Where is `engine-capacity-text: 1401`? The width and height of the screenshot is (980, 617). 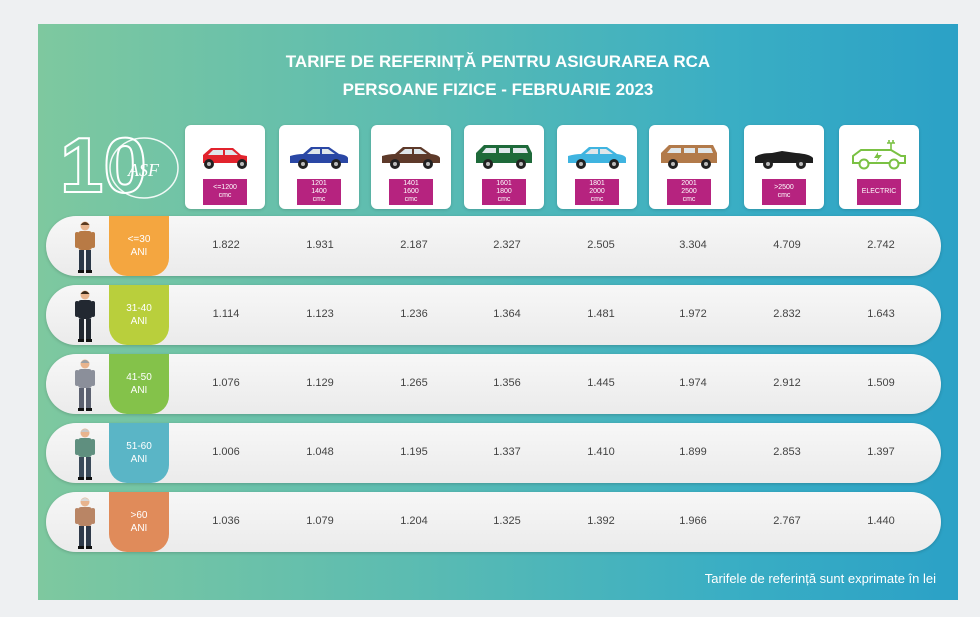 engine-capacity-text: 1401 is located at coordinates (411, 183).